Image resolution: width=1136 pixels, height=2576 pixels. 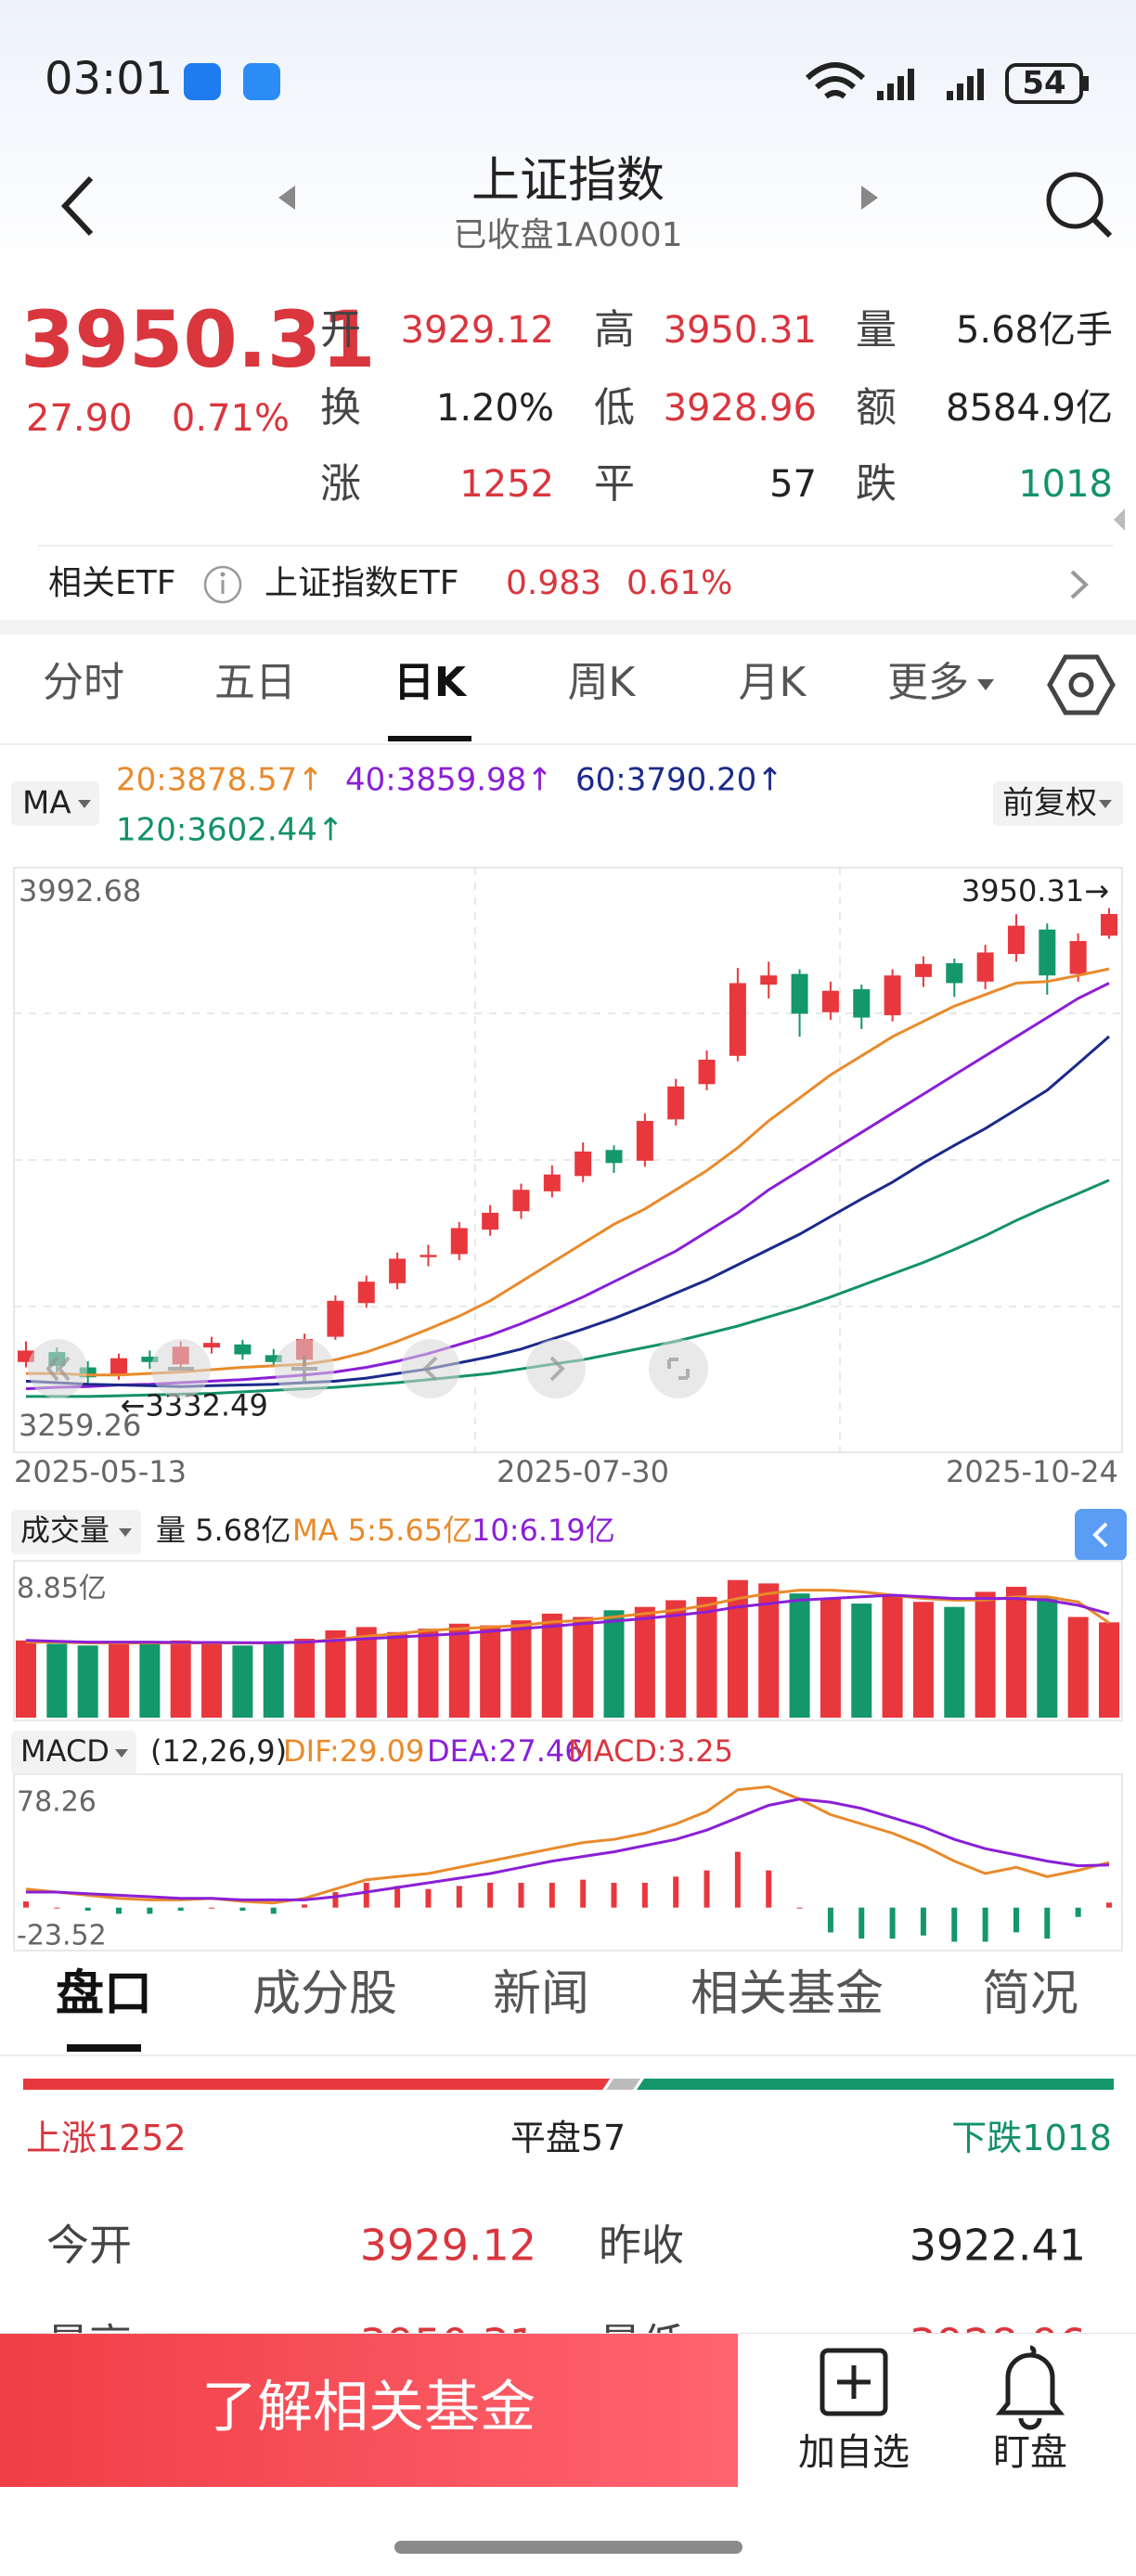 What do you see at coordinates (449, 780) in the screenshot?
I see `ma-legend: 40:3859.98↑` at bounding box center [449, 780].